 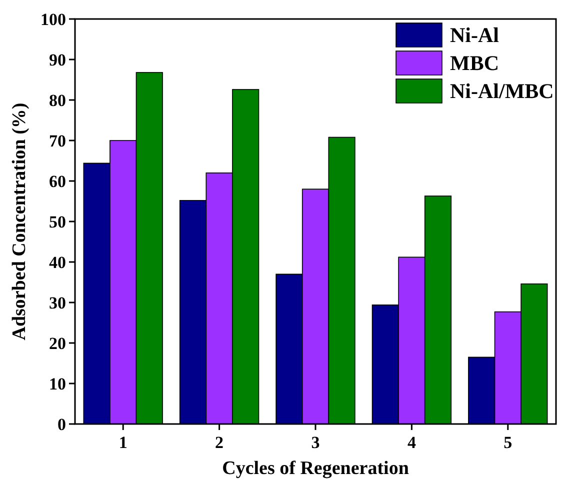 What do you see at coordinates (57, 140) in the screenshot?
I see `y-tick-label: 70` at bounding box center [57, 140].